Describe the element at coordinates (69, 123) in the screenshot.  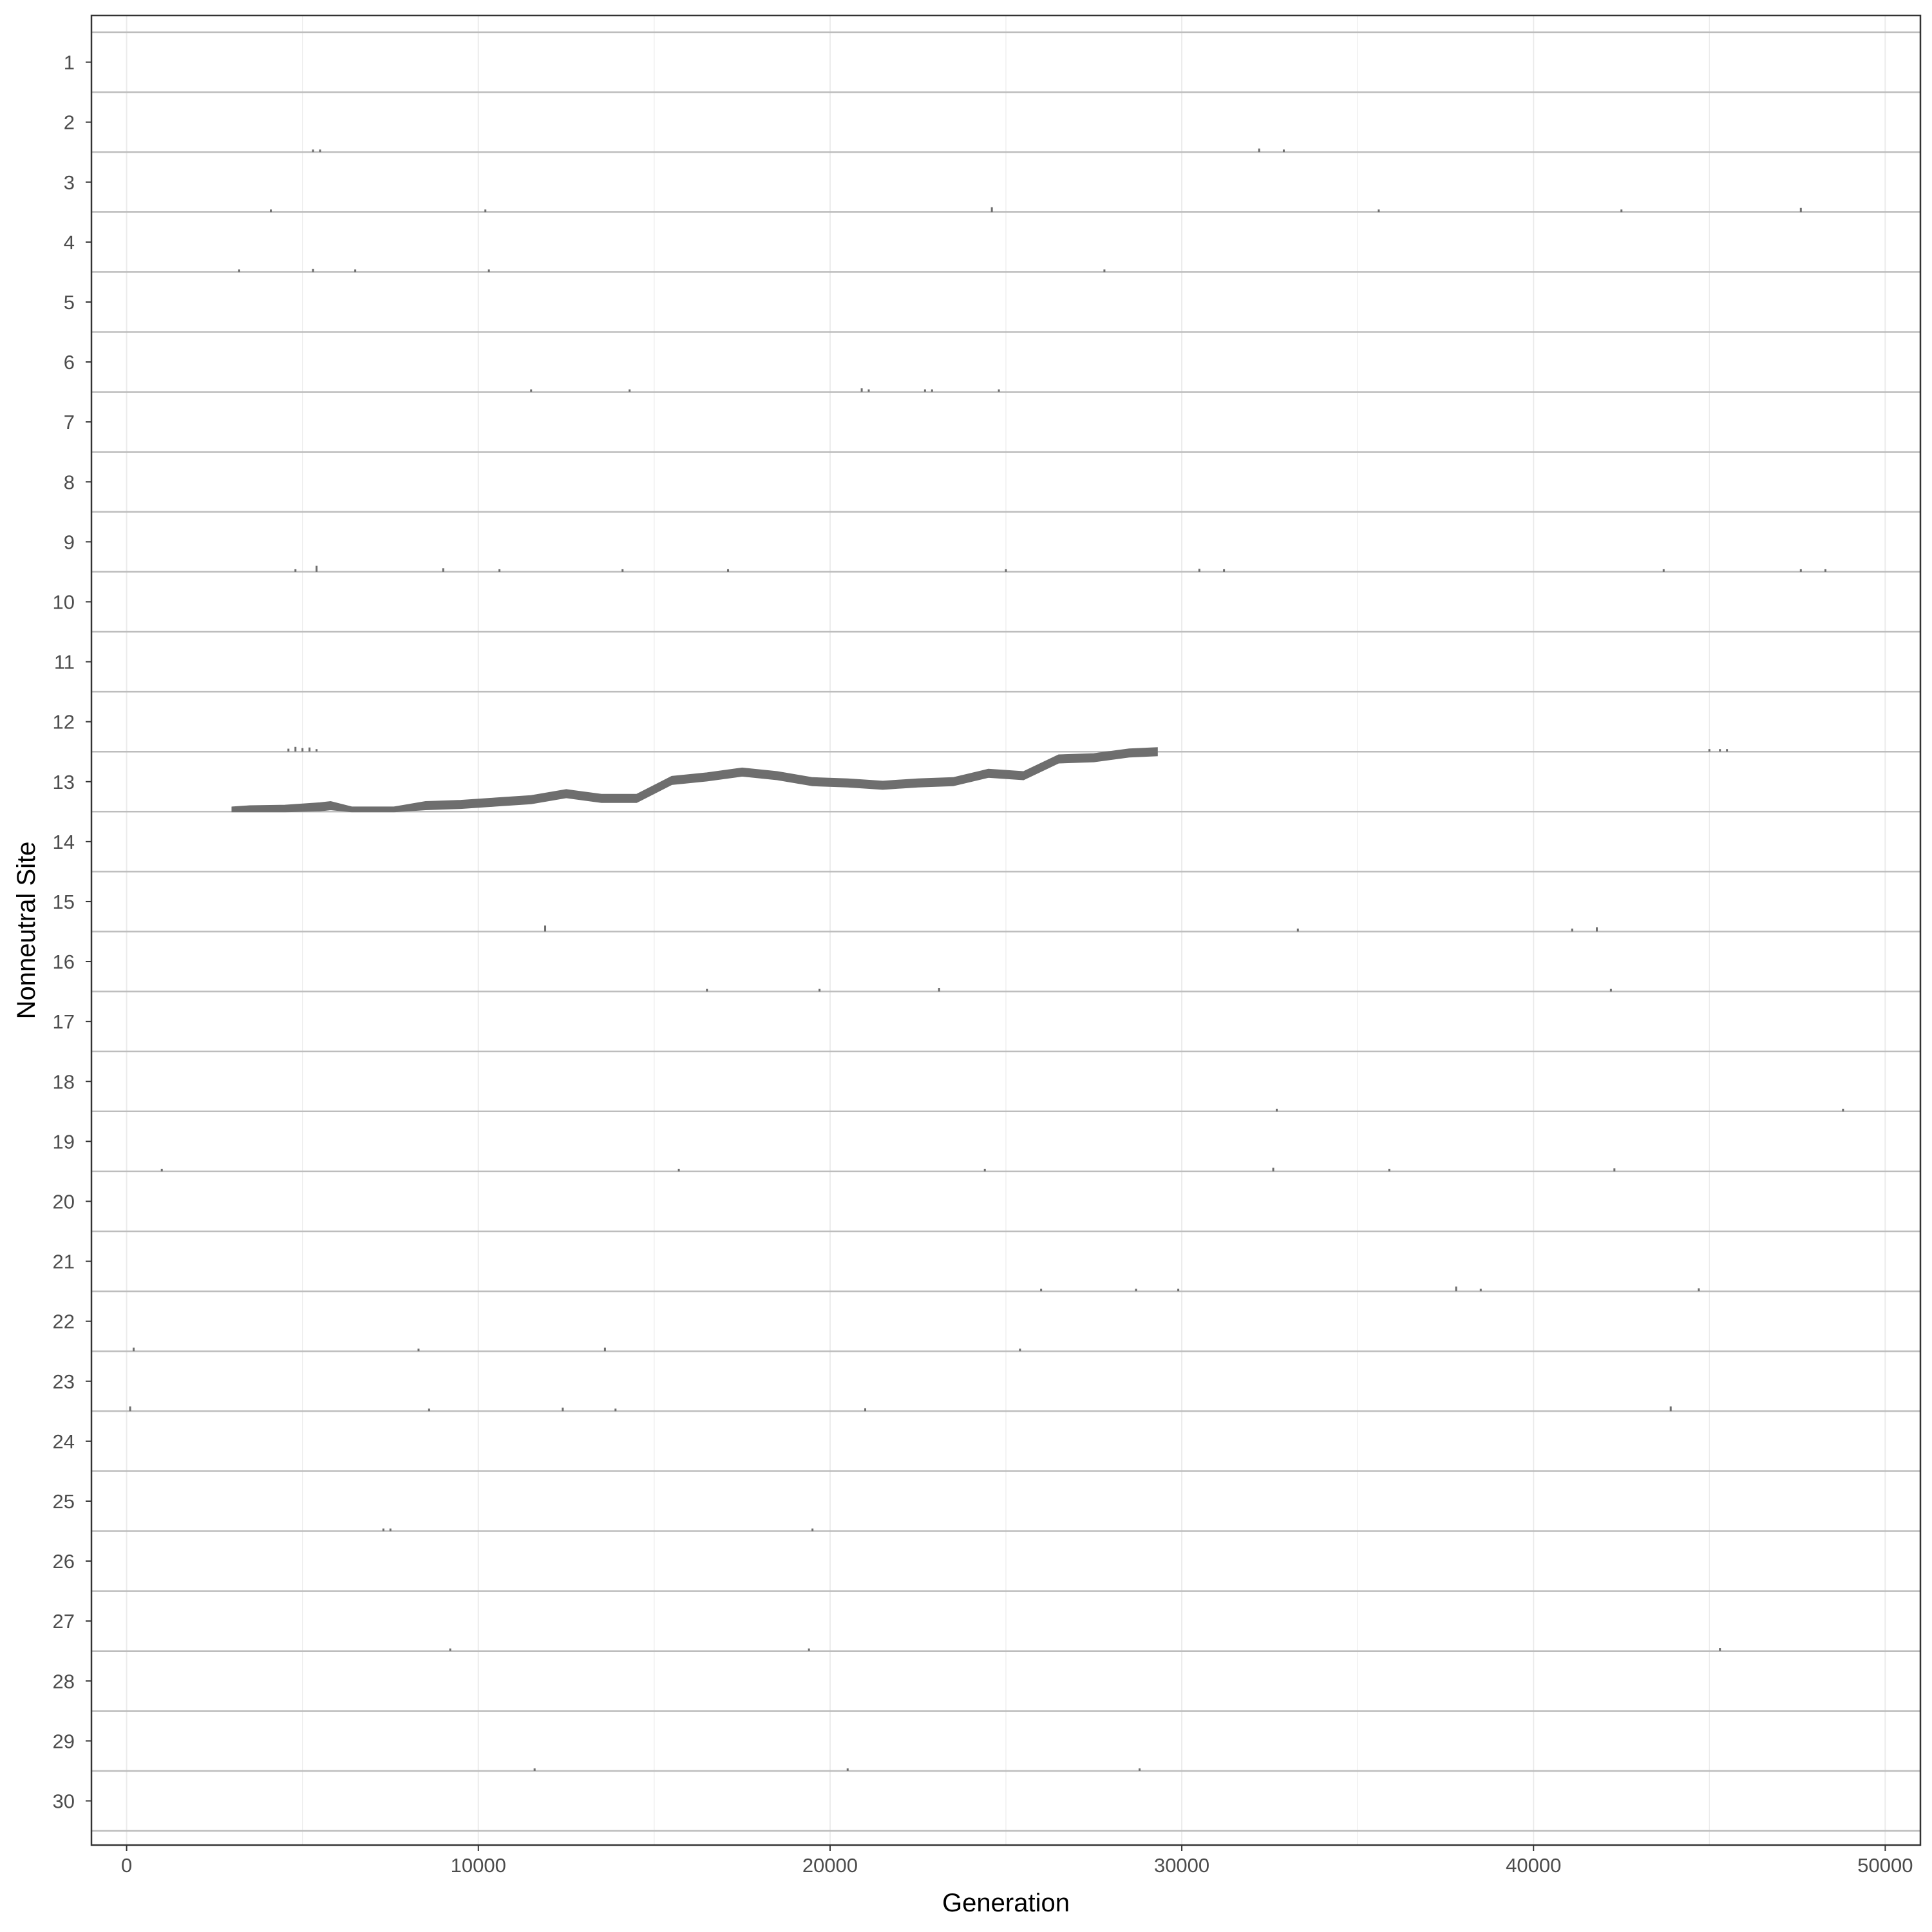
I see `y-tick-label: 2` at that location.